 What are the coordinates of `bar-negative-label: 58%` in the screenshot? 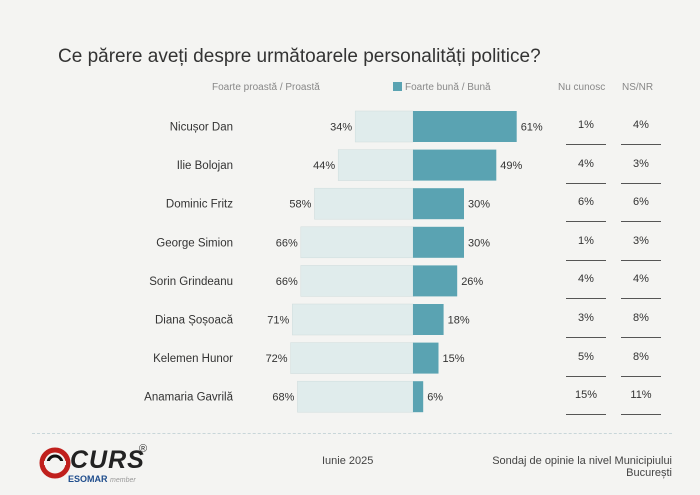 It's located at (300, 205).